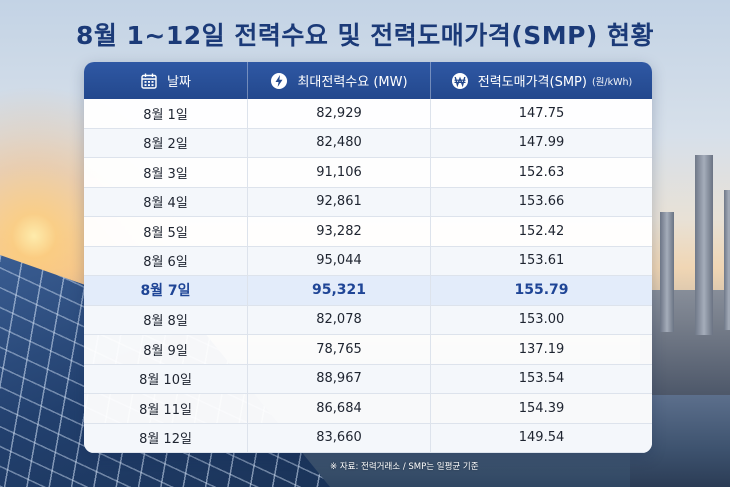 This screenshot has height=487, width=730. What do you see at coordinates (166, 172) in the screenshot?
I see `cell-date: 8월 3일` at bounding box center [166, 172].